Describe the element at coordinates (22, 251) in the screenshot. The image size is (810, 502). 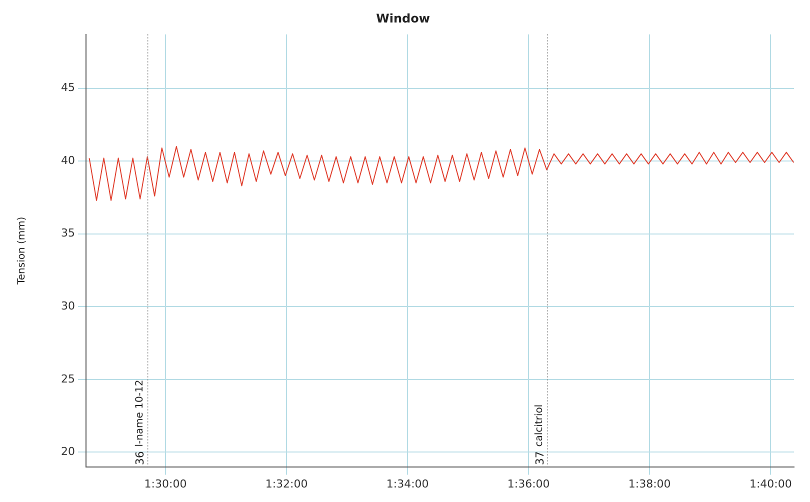
I see `y-axis-title: Tension (mm)` at that location.